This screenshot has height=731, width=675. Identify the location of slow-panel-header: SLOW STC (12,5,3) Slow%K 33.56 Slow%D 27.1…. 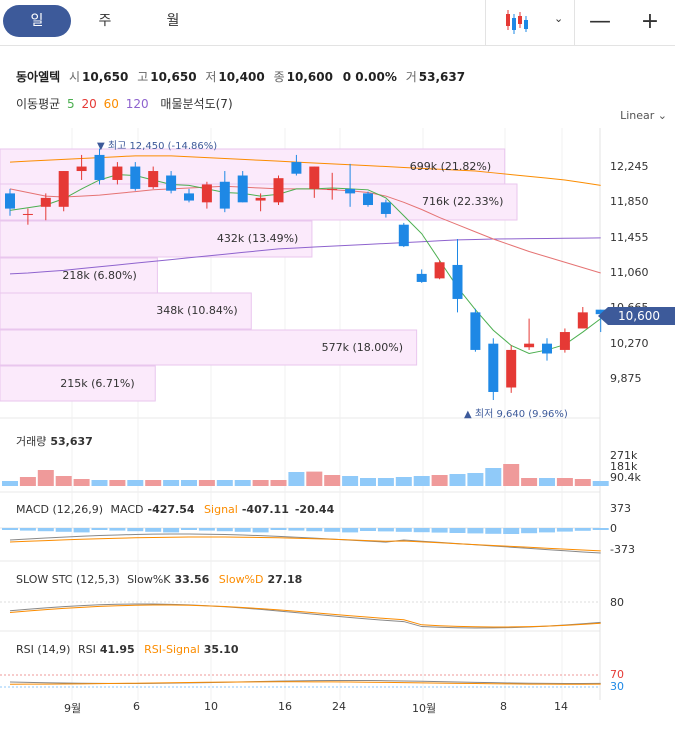
(162, 579).